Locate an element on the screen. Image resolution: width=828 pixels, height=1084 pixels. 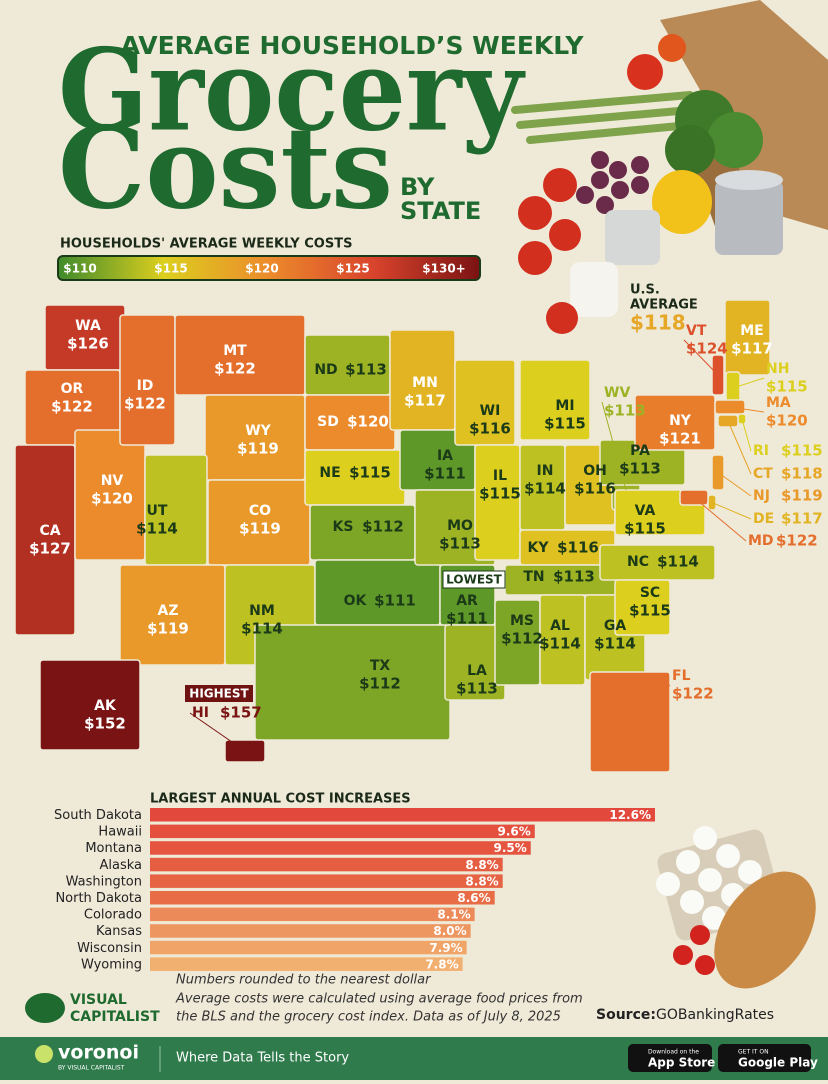
google-play-small: GET IT ON is located at coordinates (753, 1052).